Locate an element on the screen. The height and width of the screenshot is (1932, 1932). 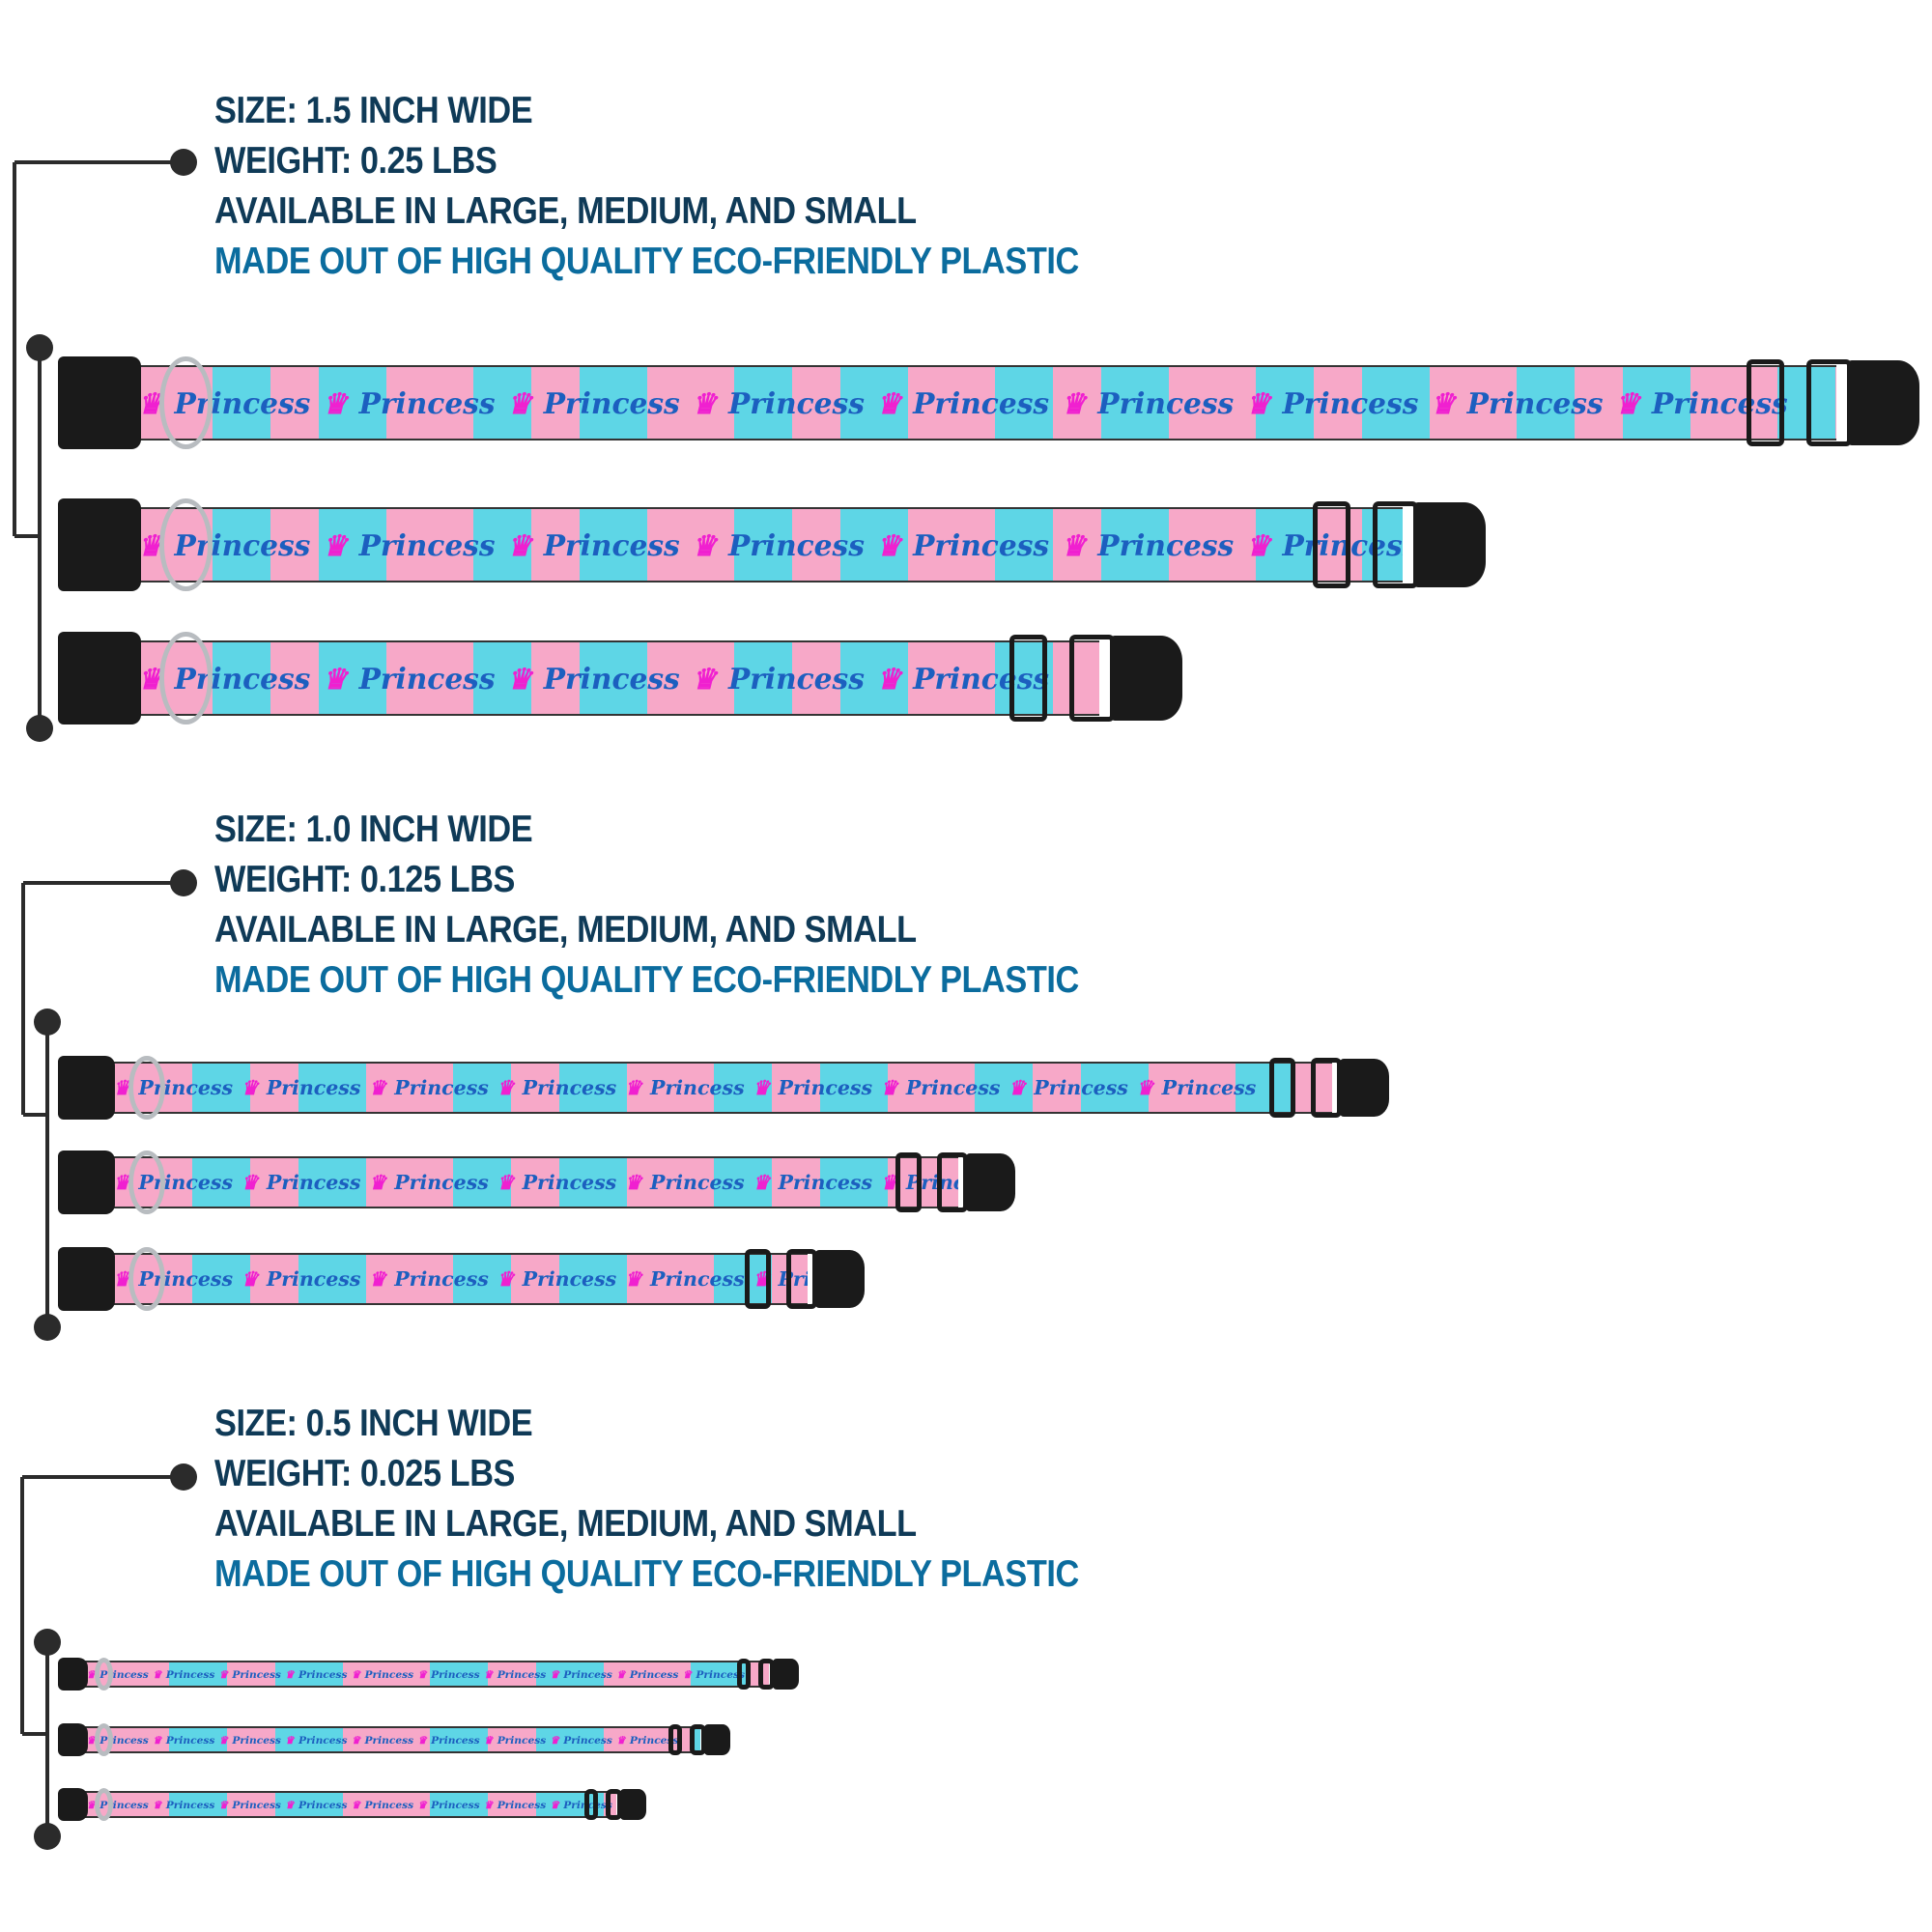
bracket-line is located at coordinates (47, 1174).